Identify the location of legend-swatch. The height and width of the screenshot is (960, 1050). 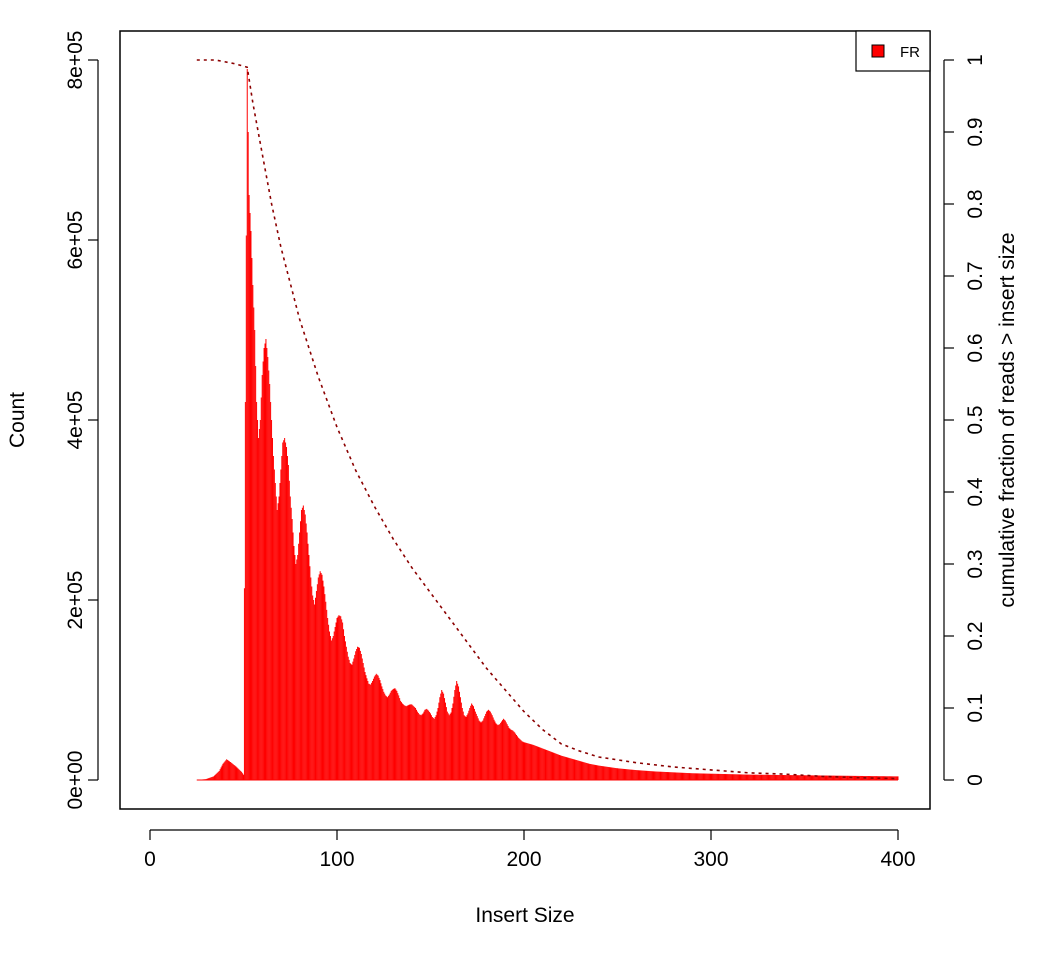
(878, 51).